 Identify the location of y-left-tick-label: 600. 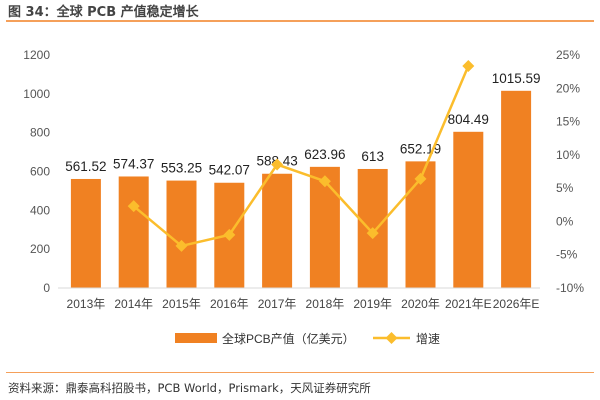
(40, 172).